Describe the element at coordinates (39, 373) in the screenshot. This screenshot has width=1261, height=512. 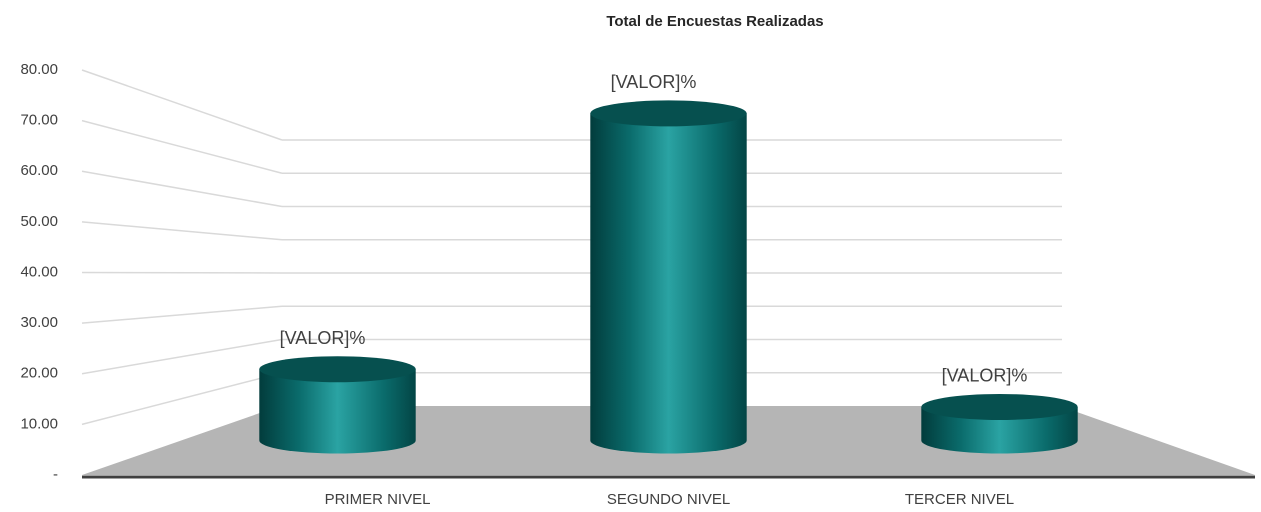
I see `y-tick-label: 20.00` at that location.